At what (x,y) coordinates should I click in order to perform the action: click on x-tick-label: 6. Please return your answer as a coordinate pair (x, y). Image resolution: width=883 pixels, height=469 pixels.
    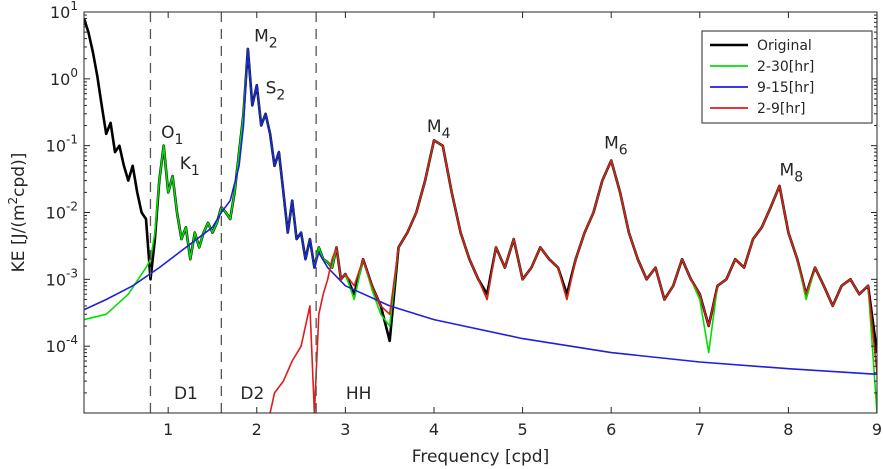
    Looking at the image, I should click on (611, 429).